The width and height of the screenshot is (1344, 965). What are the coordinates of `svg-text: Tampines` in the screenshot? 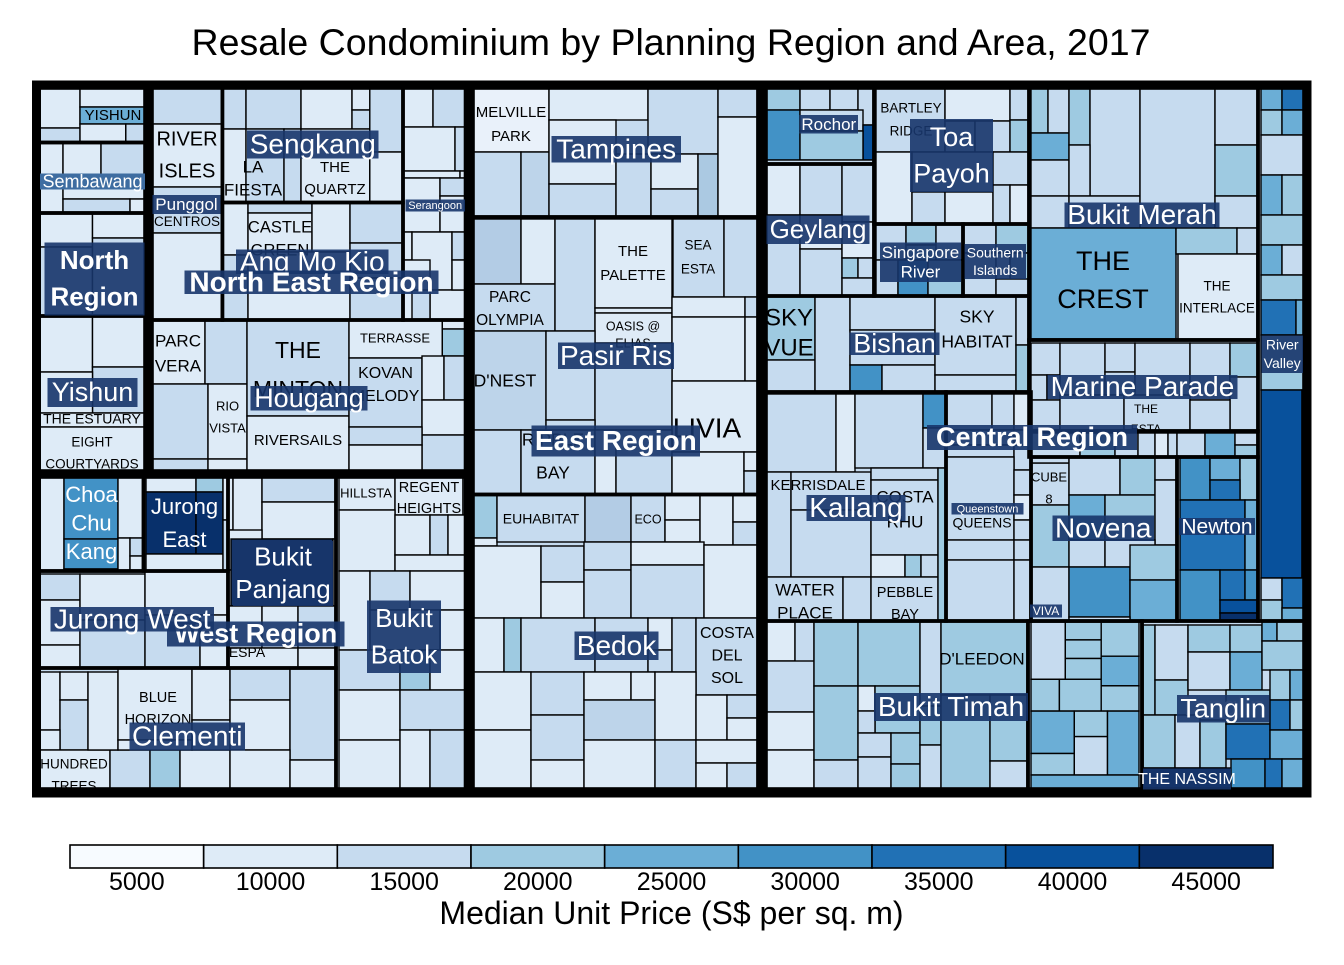 It's located at (616, 148).